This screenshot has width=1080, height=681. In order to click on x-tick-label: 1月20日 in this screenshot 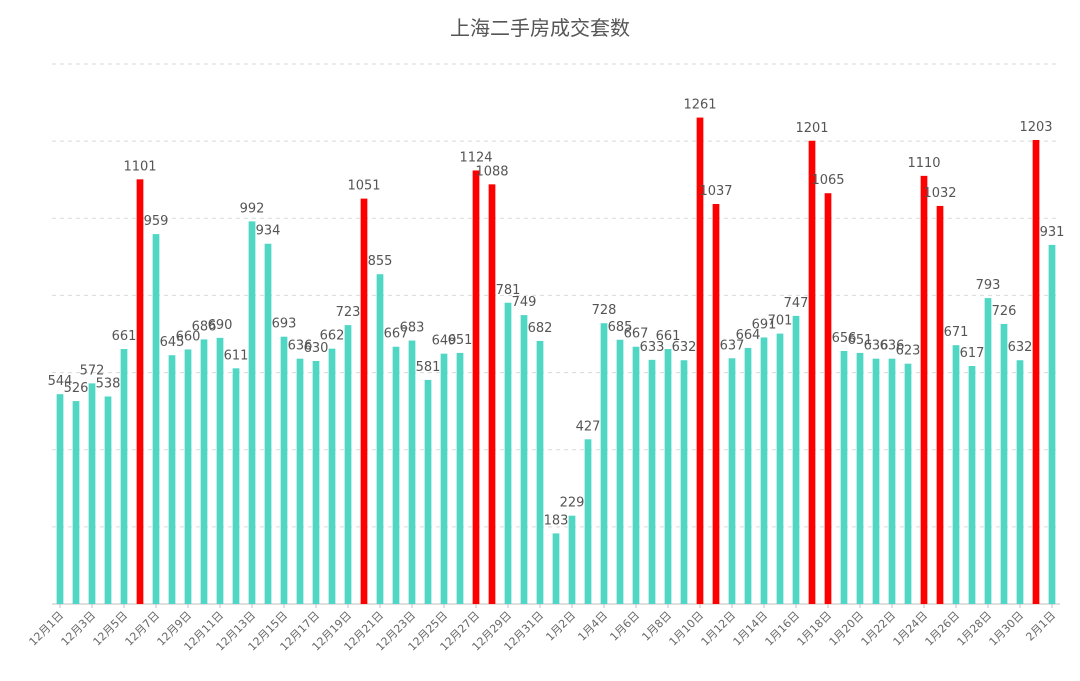, I will do `click(847, 629)`.